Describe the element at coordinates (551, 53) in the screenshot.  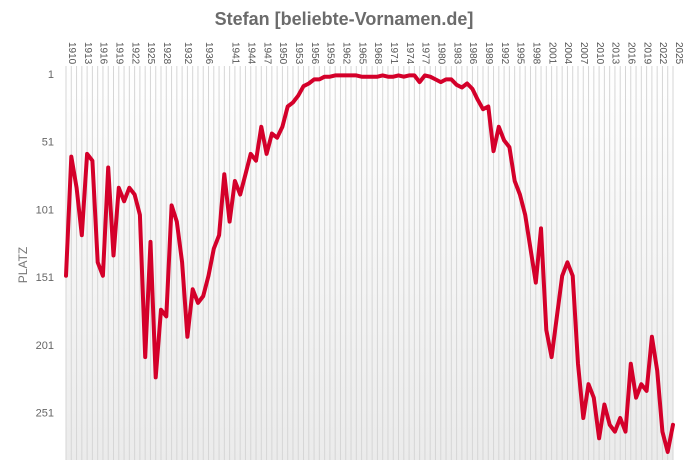
I see `x-tick-label: 2001` at that location.